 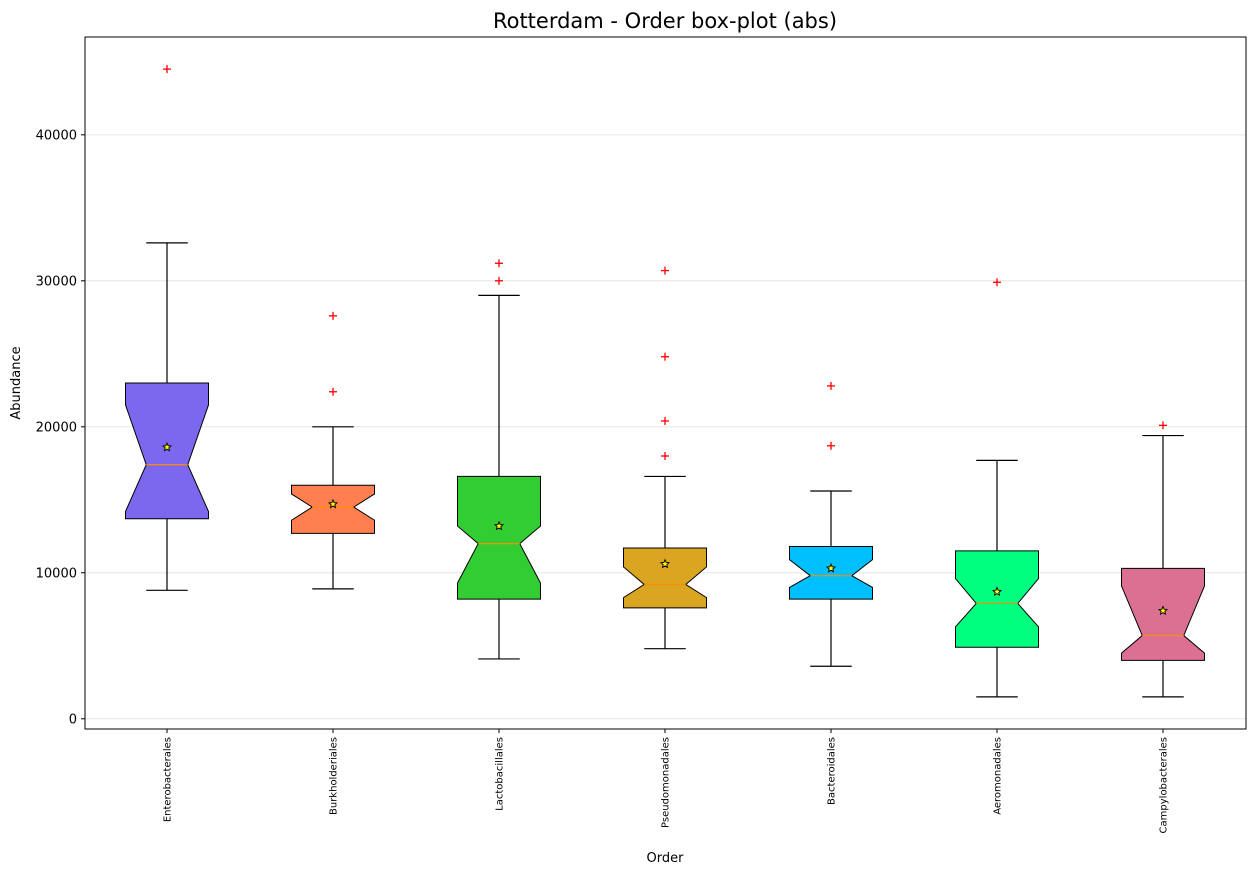 What do you see at coordinates (333, 450) in the screenshot?
I see `box-burkholderiales` at bounding box center [333, 450].